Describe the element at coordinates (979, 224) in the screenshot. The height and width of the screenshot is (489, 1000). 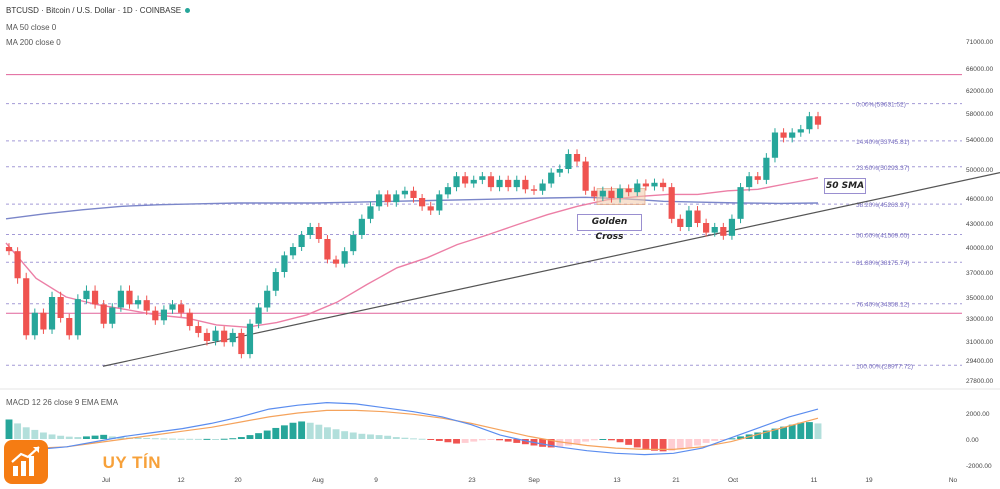
I see `price-tick-label: 43000.00` at that location.